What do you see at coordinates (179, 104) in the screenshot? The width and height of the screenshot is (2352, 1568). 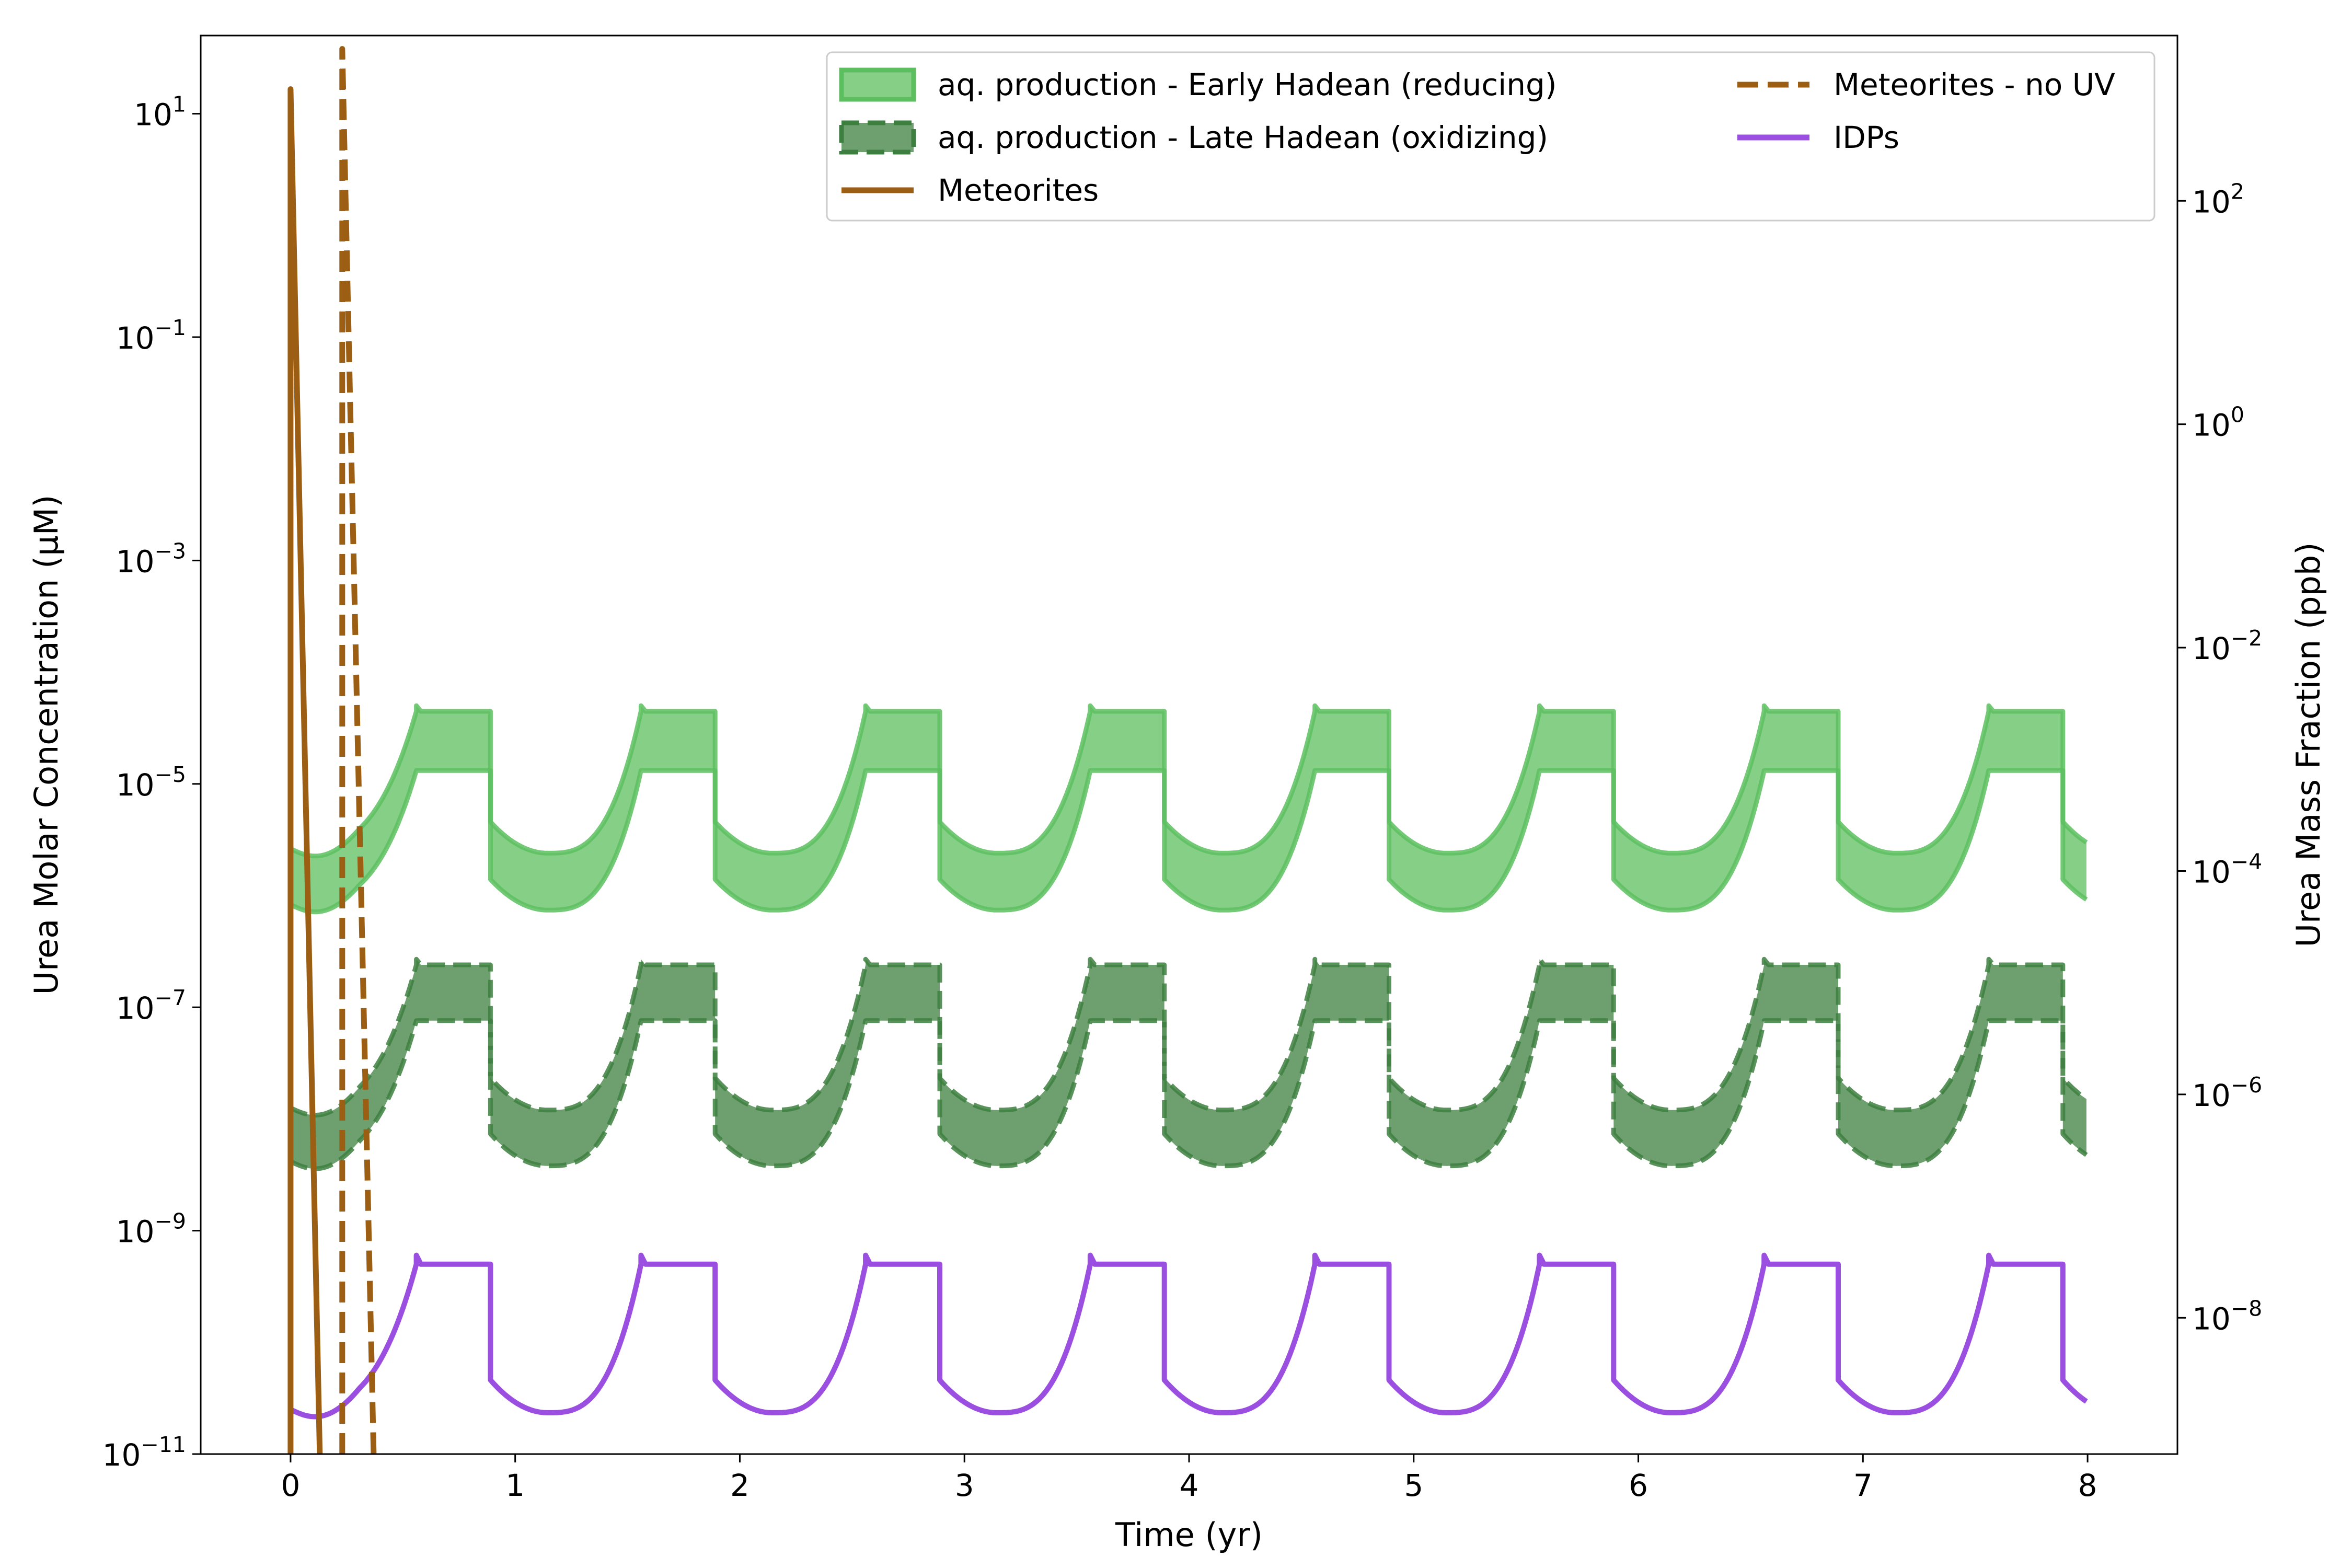 I see `y-left-tick-label-0-exp: 1` at bounding box center [179, 104].